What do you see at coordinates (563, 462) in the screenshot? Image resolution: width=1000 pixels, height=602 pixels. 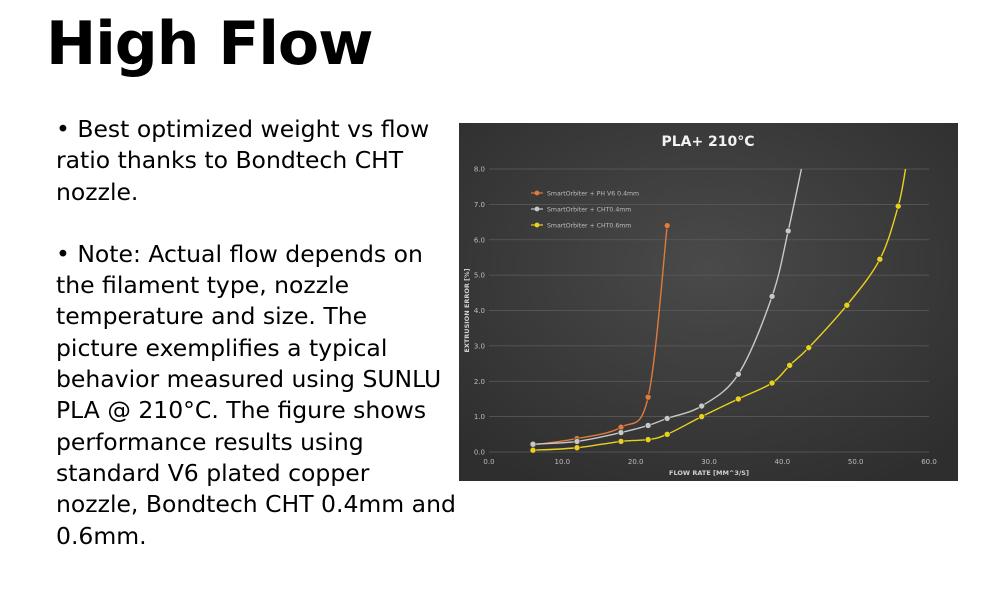 I see `x-tick-label: 10.0` at bounding box center [563, 462].